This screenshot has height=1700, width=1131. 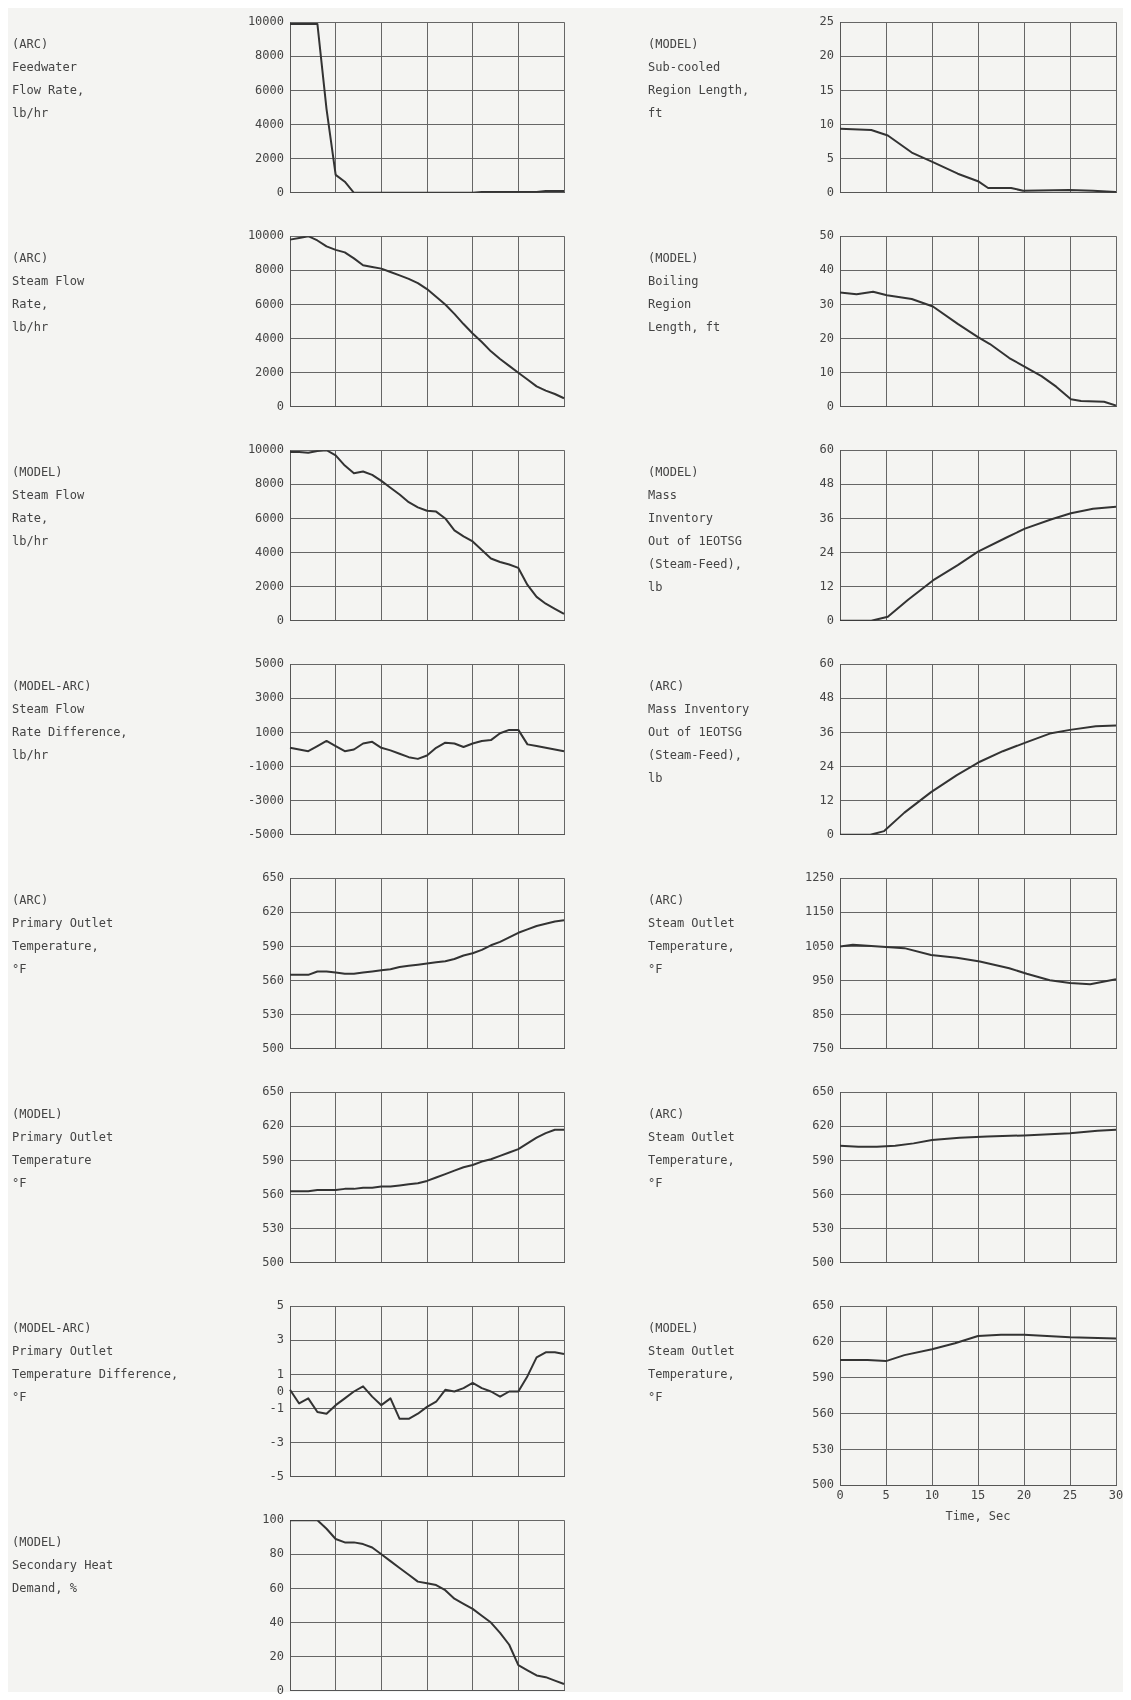 What do you see at coordinates (840, 1494) in the screenshot?
I see `x-tick-label: 0` at bounding box center [840, 1494].